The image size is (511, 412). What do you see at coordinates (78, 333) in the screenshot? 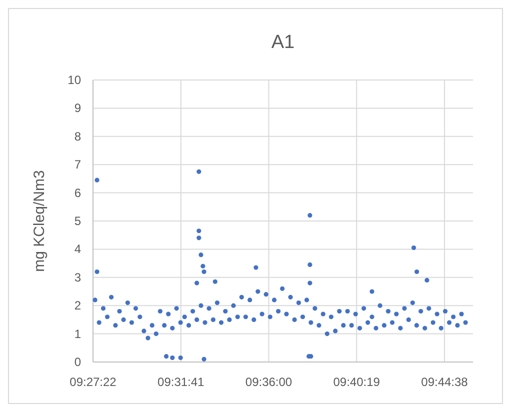
I see `y-tick-label: 1` at bounding box center [78, 333].